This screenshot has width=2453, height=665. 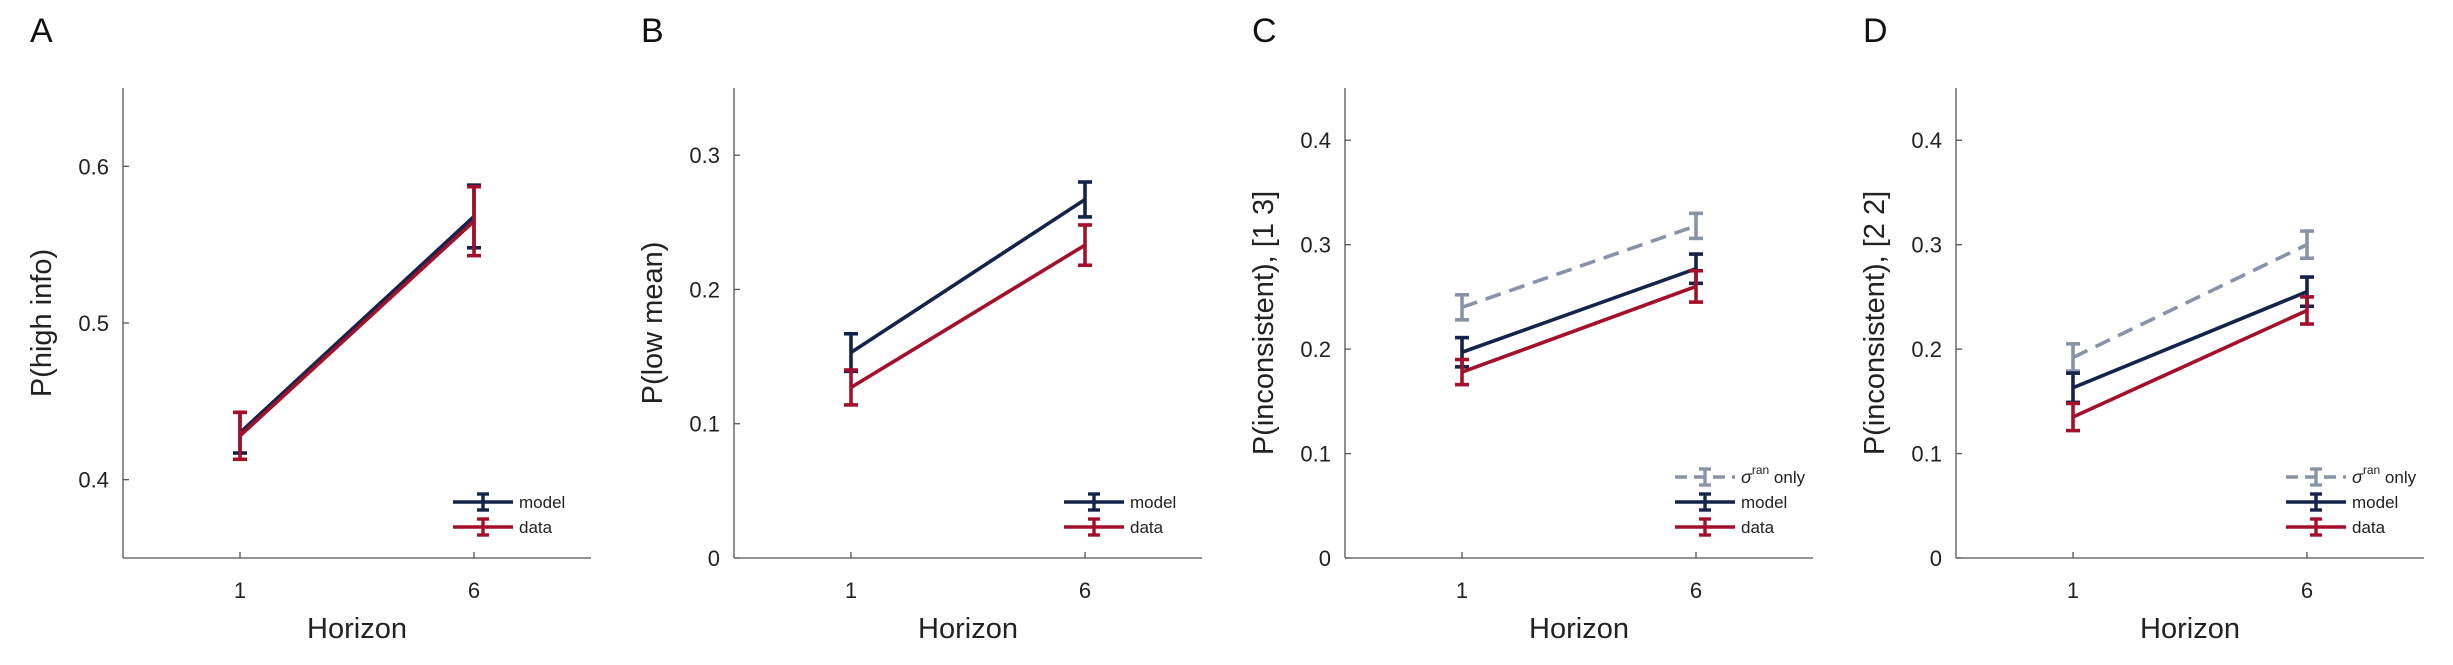 What do you see at coordinates (1264, 323) in the screenshot?
I see `y-axis-label: P(inconsistent), [1 3]` at bounding box center [1264, 323].